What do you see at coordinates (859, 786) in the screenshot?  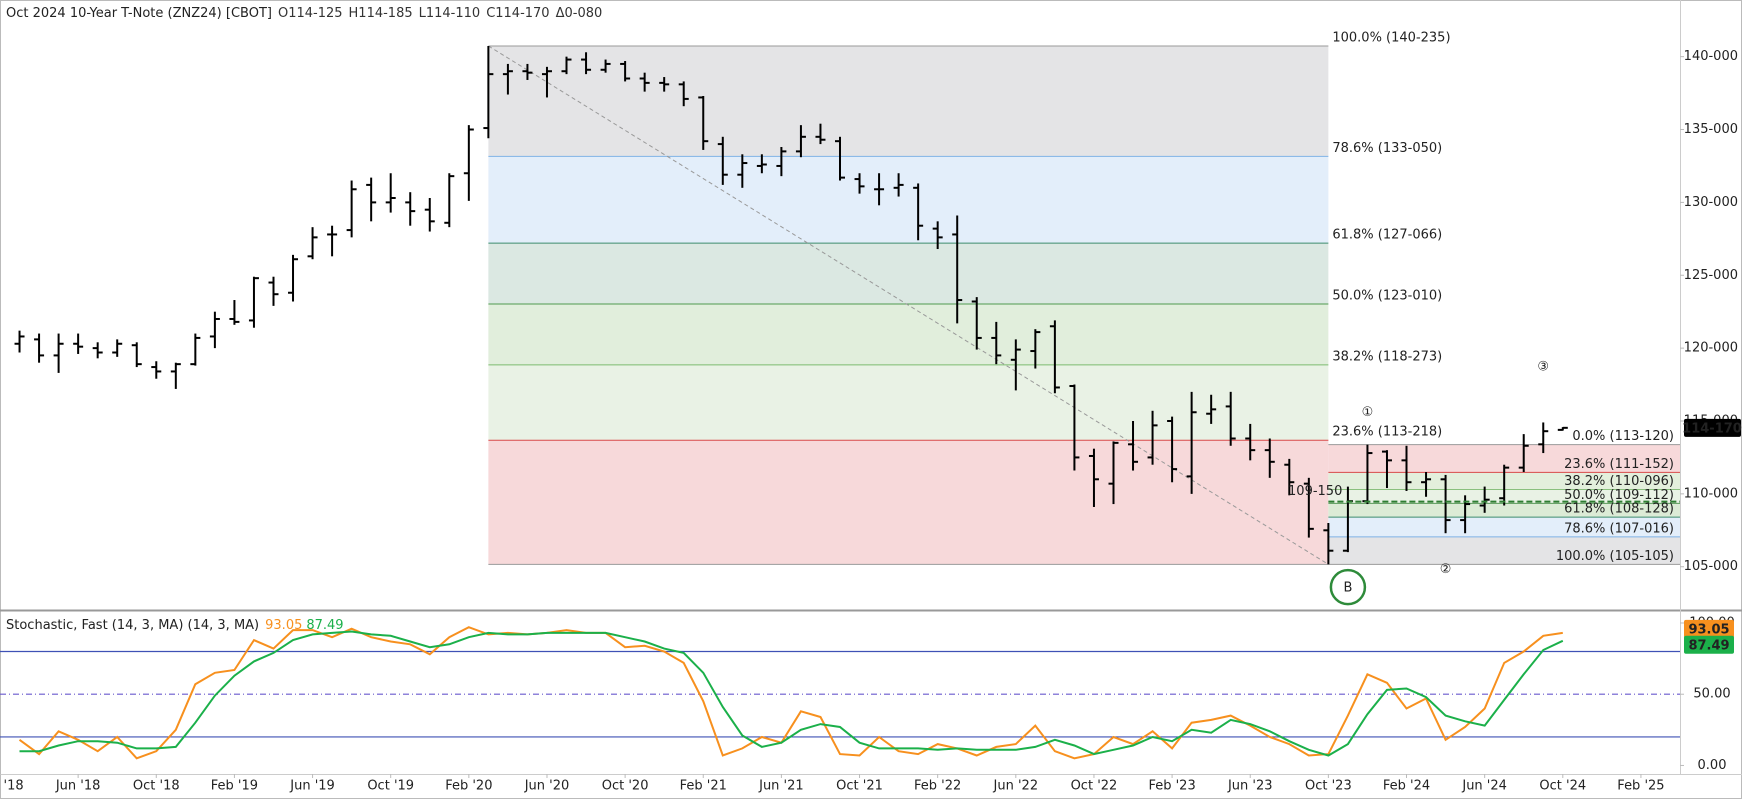 I see `x-tick-label: Oct '21` at bounding box center [859, 786].